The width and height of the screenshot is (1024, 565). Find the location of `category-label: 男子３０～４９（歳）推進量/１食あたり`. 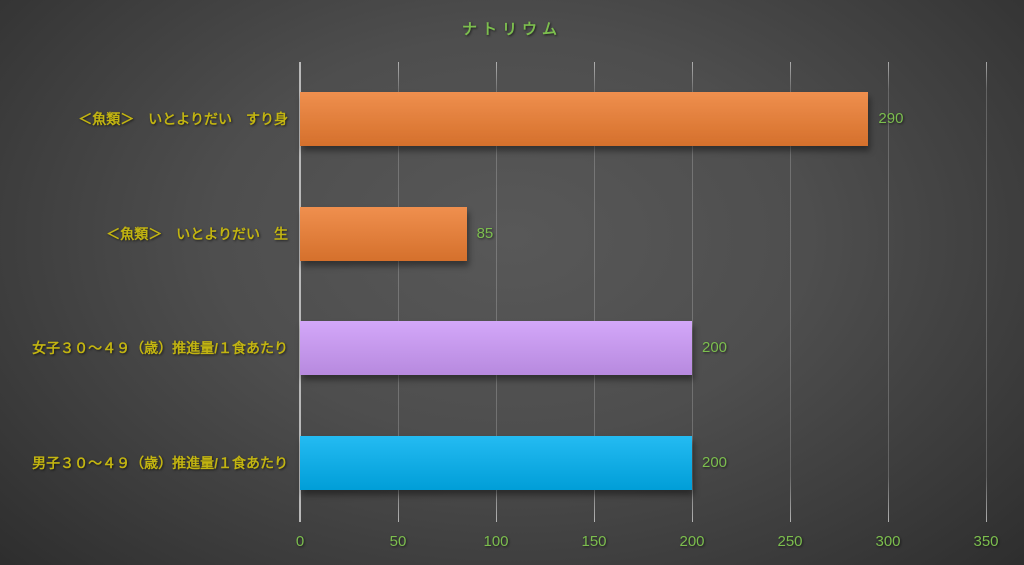

category-label: 男子３０～４９（歳）推進量/１食あたり is located at coordinates (160, 462).